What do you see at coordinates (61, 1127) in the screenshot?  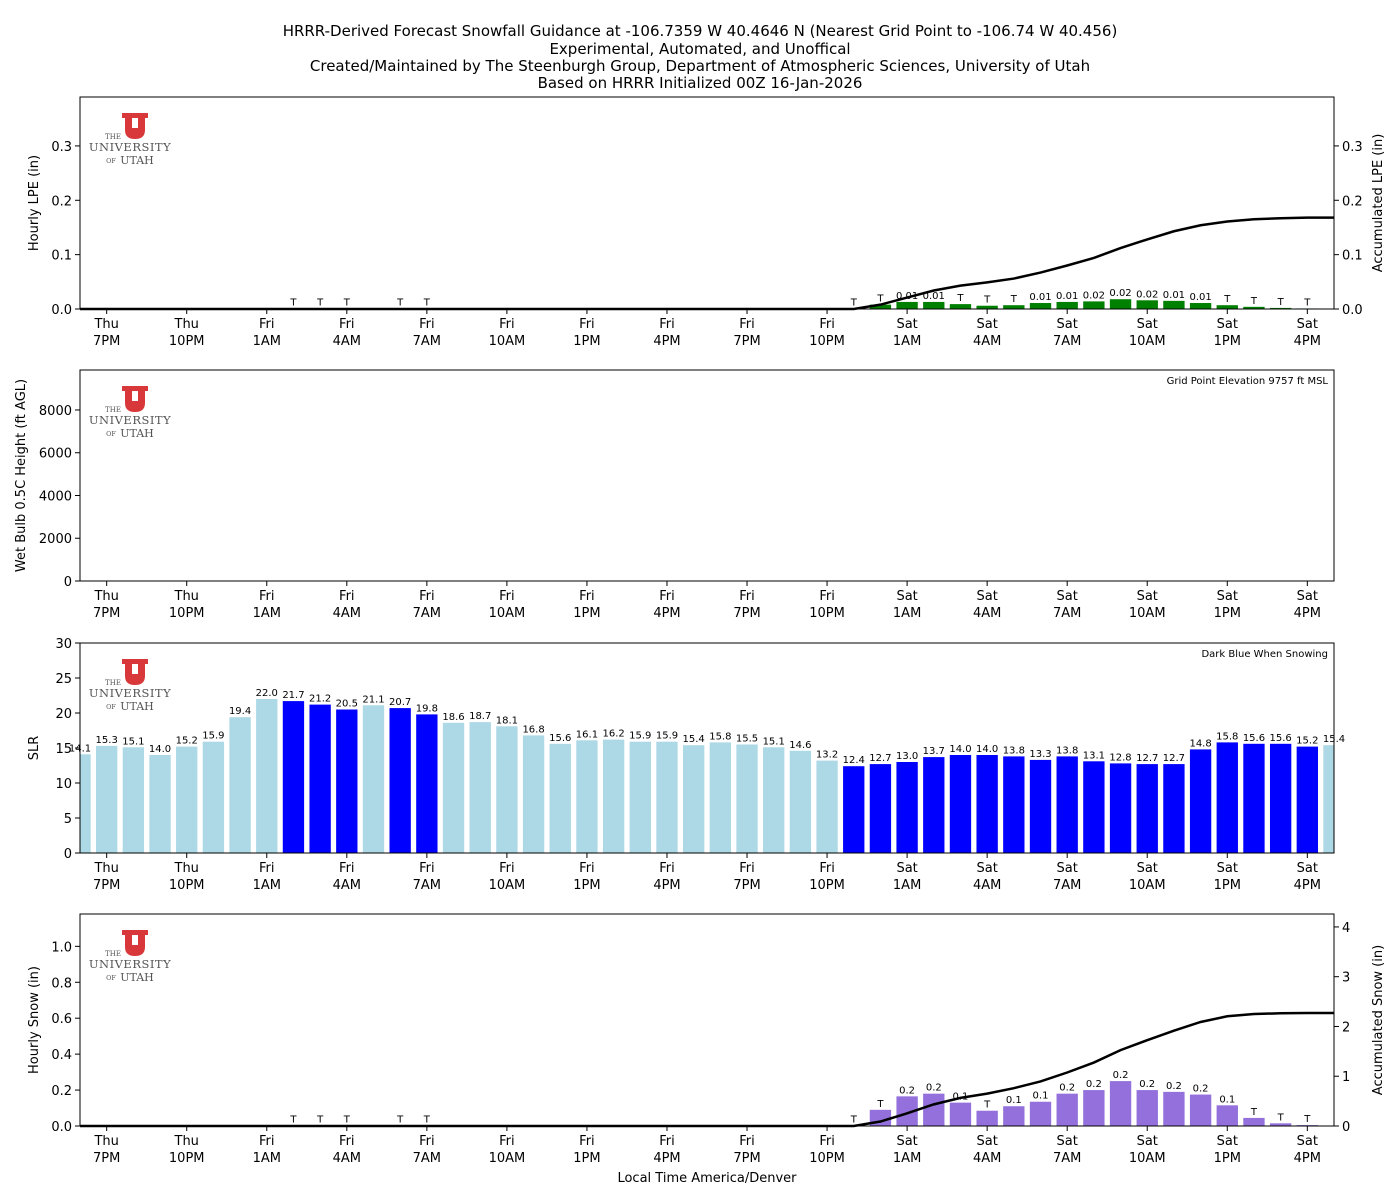 I see `y-tick-label: 0.0` at bounding box center [61, 1127].